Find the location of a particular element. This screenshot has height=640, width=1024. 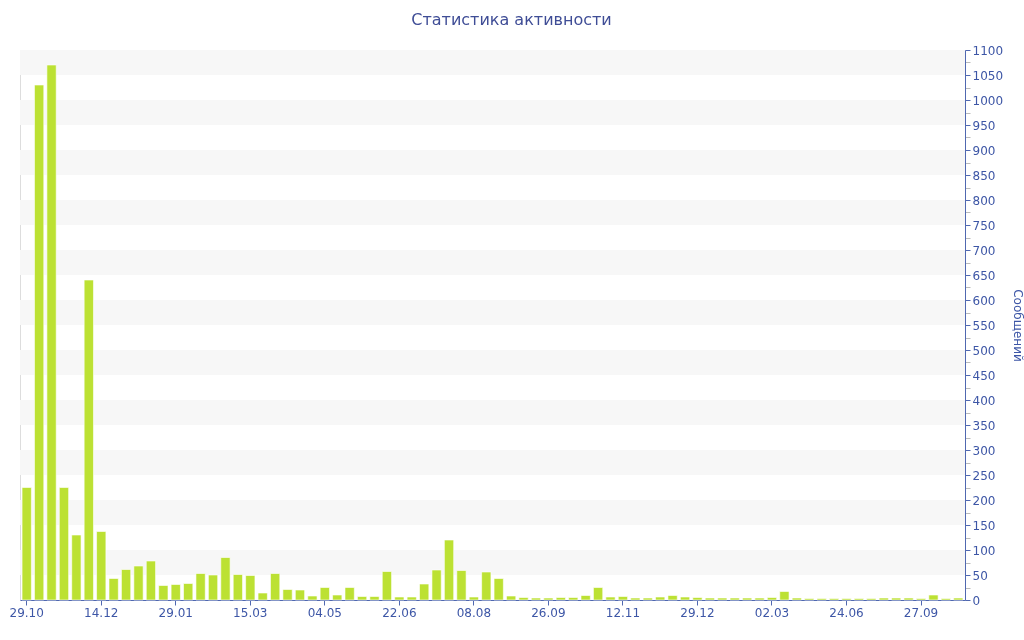

y-tick-label: 400 is located at coordinates (984, 400).